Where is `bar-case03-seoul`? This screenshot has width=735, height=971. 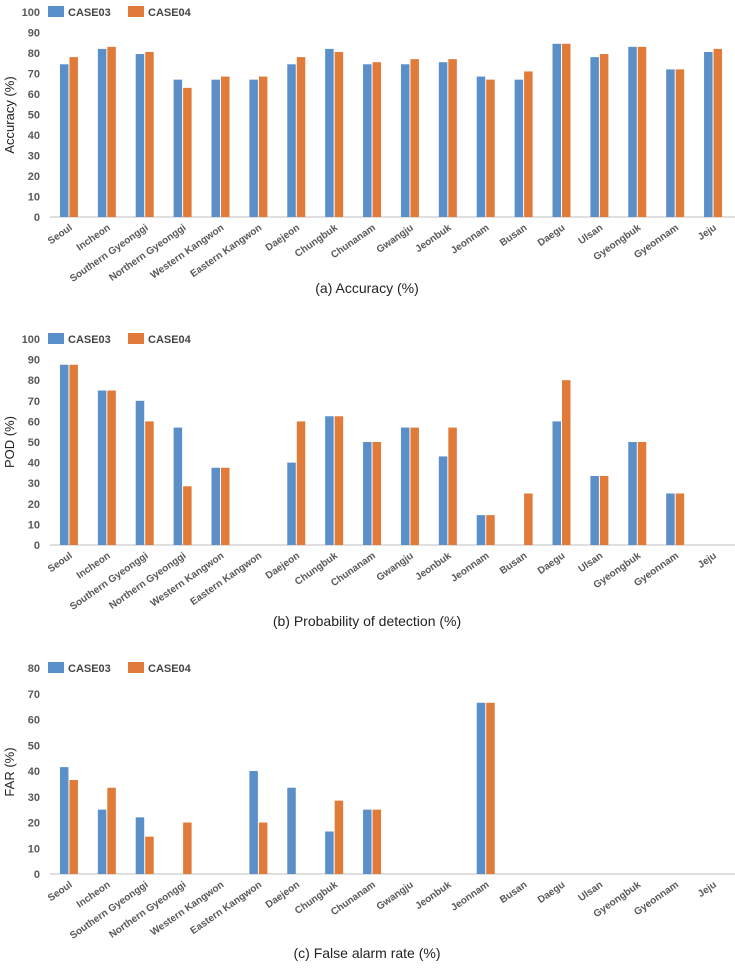
bar-case03-seoul is located at coordinates (64, 454).